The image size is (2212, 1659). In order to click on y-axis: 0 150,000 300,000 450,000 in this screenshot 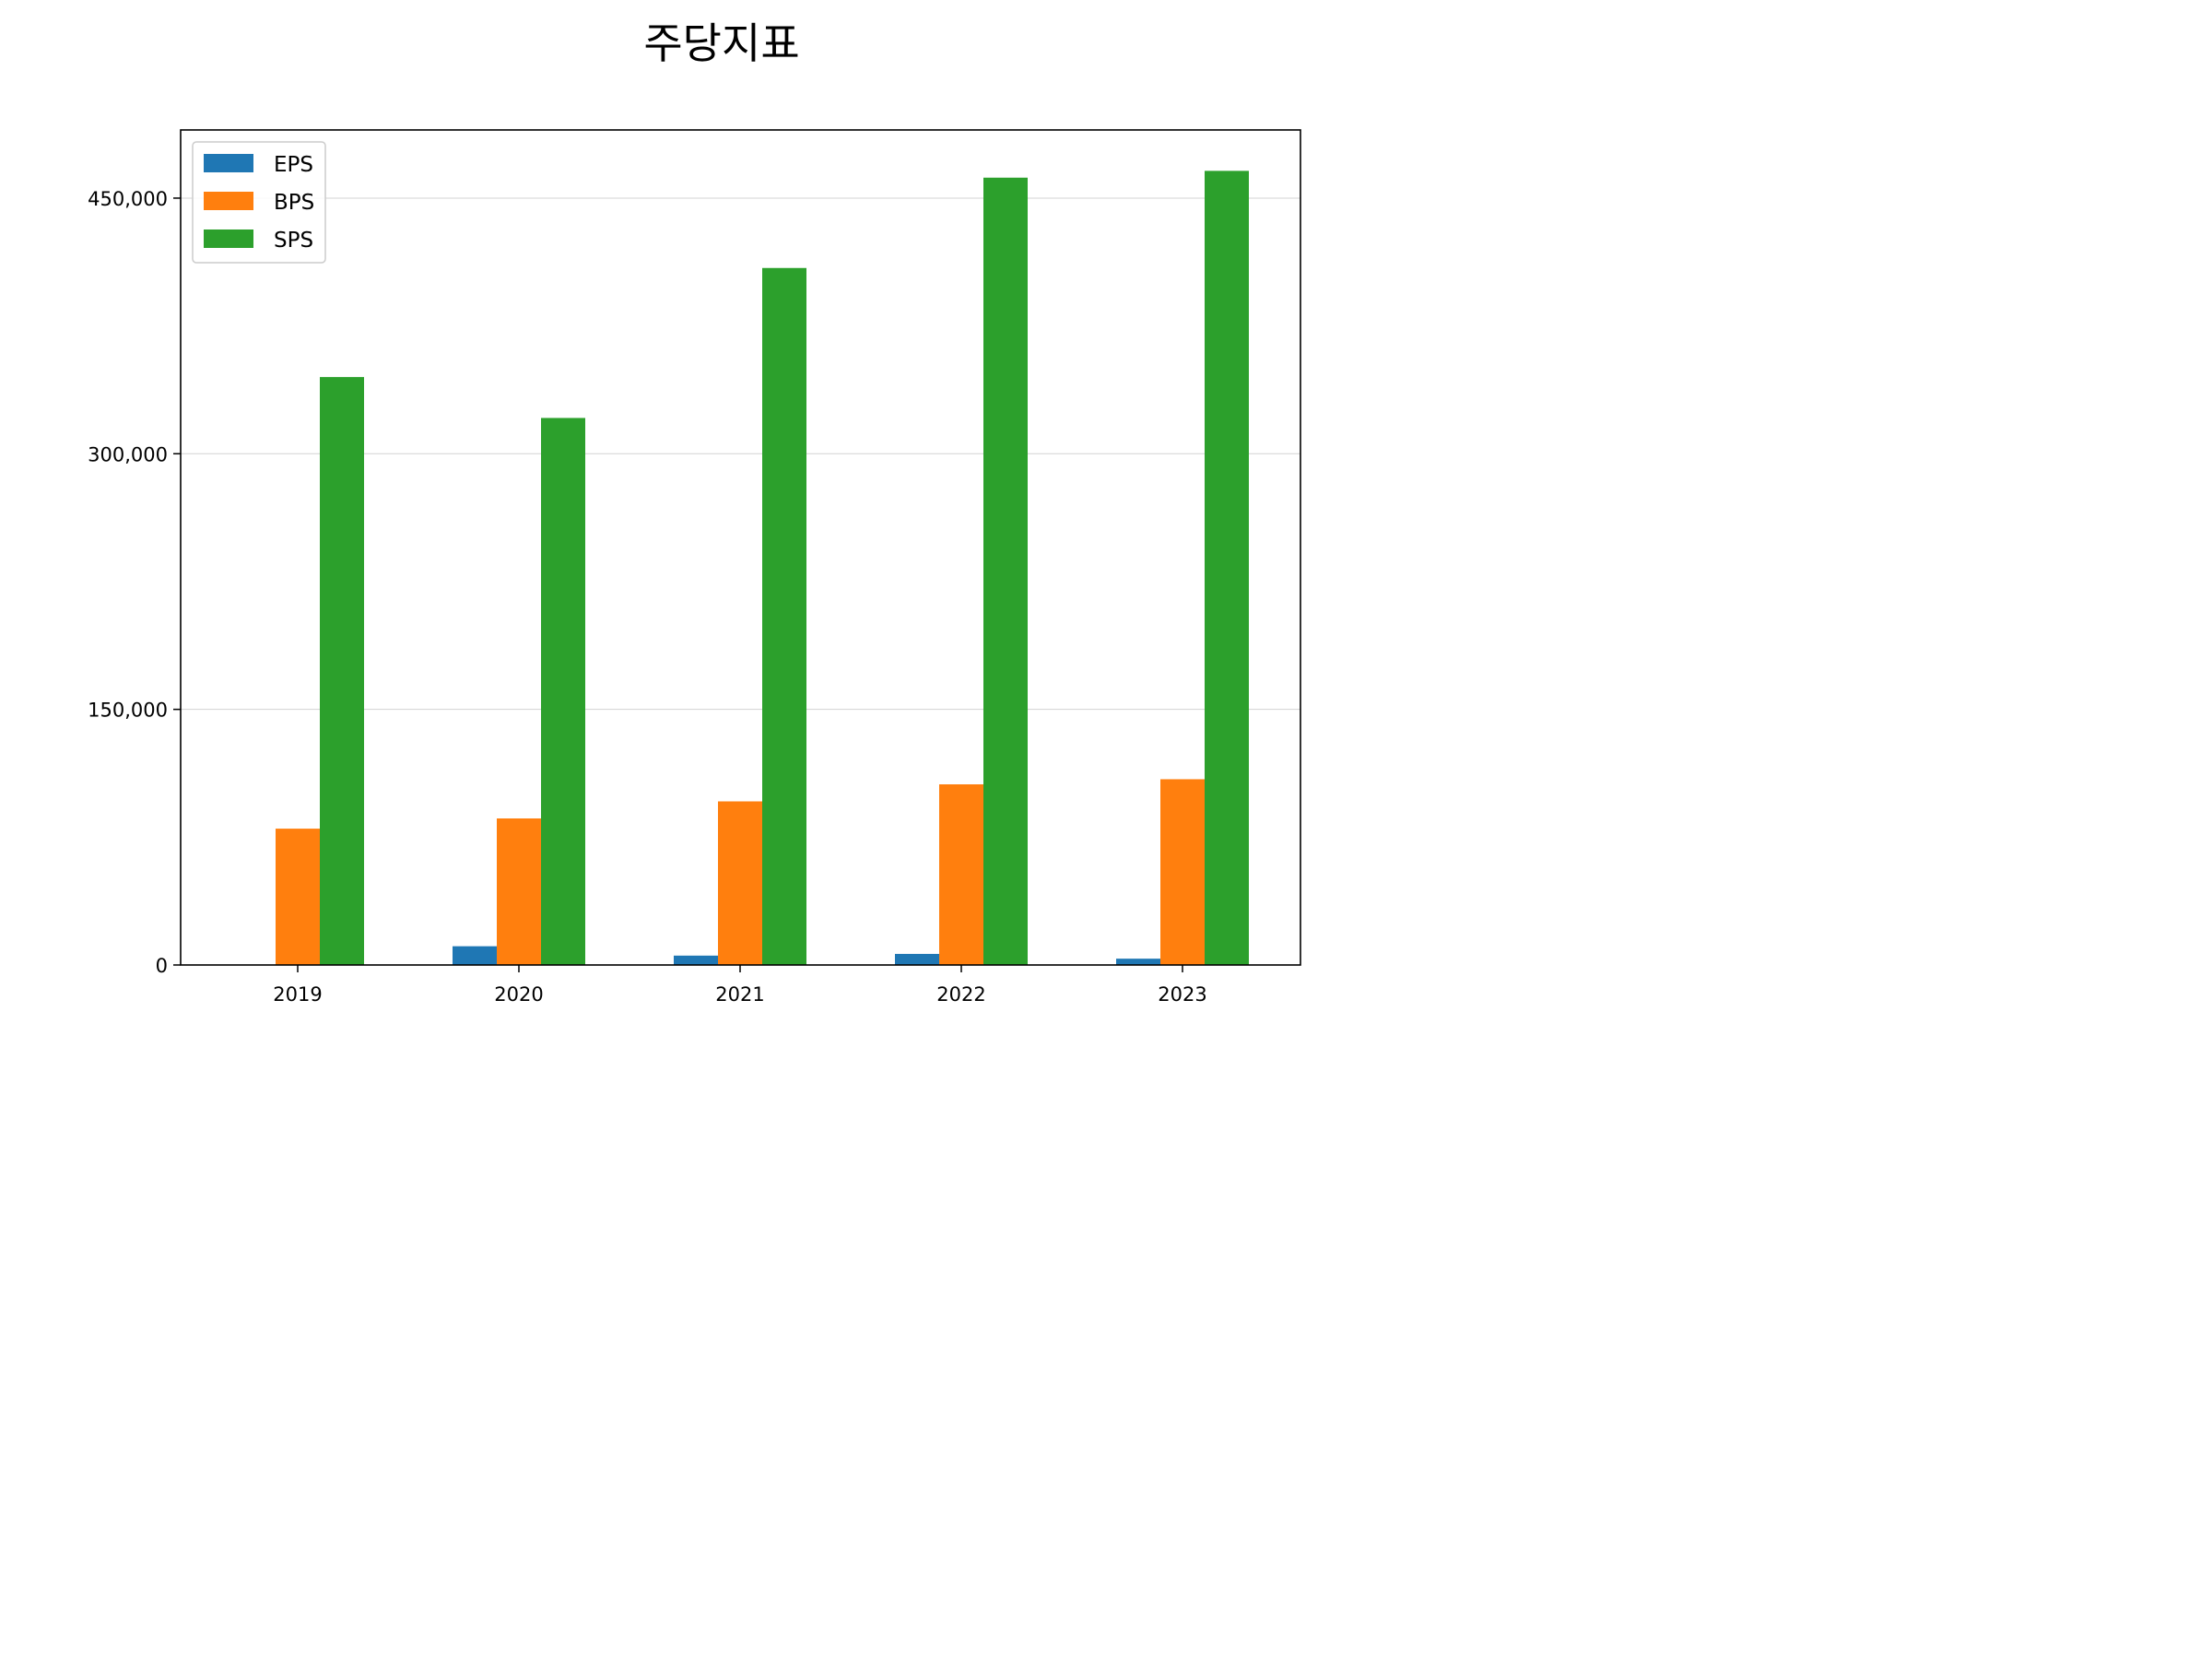, I will do `click(134, 582)`.